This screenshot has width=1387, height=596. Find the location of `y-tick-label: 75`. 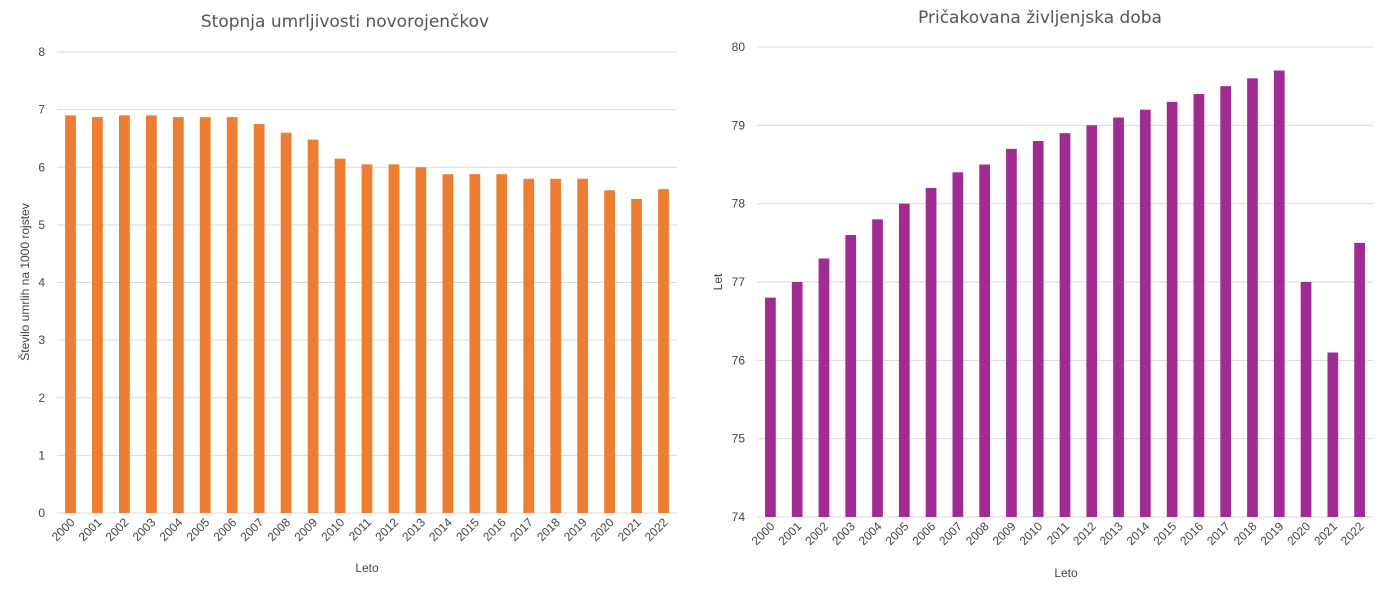

y-tick-label: 75 is located at coordinates (739, 439).